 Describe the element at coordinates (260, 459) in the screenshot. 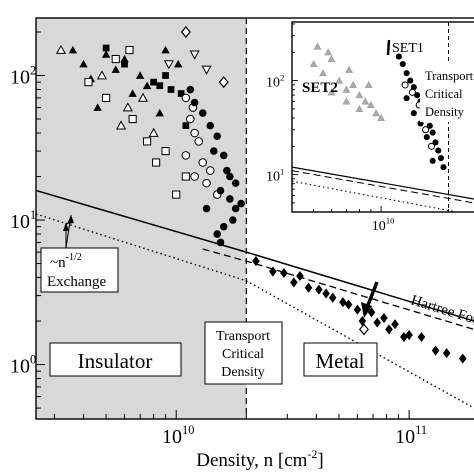

I see `x-axis-label: Density, n [cm-2]` at that location.